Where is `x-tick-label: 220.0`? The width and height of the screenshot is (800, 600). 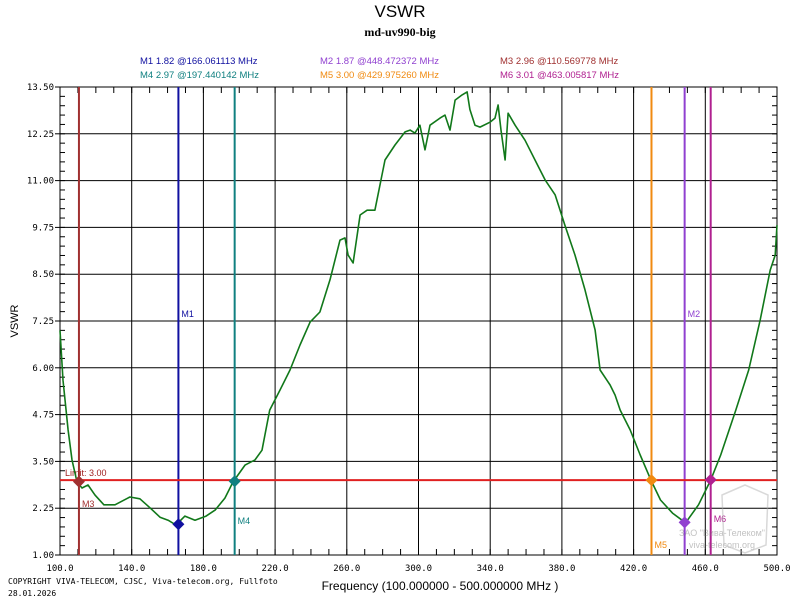
x-tick-label: 220.0 is located at coordinates (275, 569).